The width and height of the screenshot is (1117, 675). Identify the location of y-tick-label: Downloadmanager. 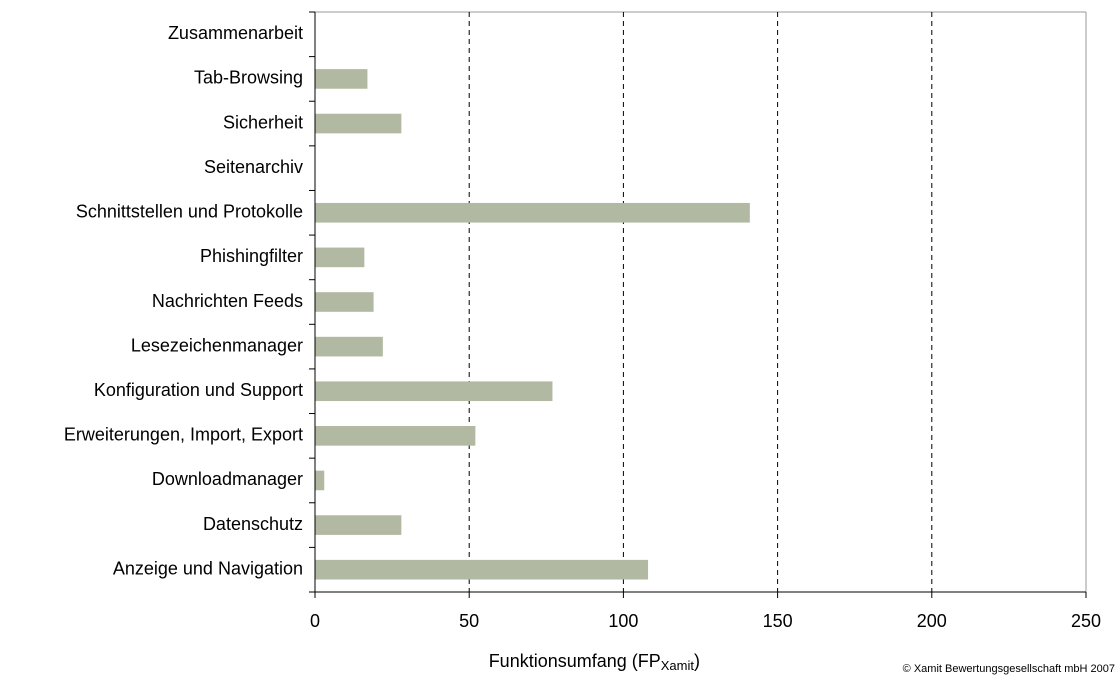
(227, 479).